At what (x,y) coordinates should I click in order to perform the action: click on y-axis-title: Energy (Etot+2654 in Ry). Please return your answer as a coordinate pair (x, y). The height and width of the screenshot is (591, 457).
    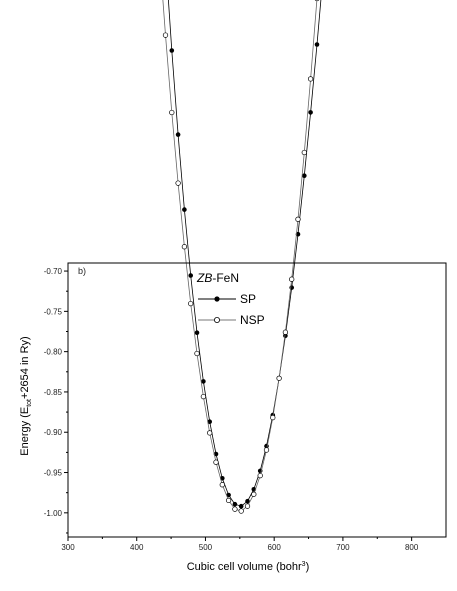
    Looking at the image, I should click on (26, 395).